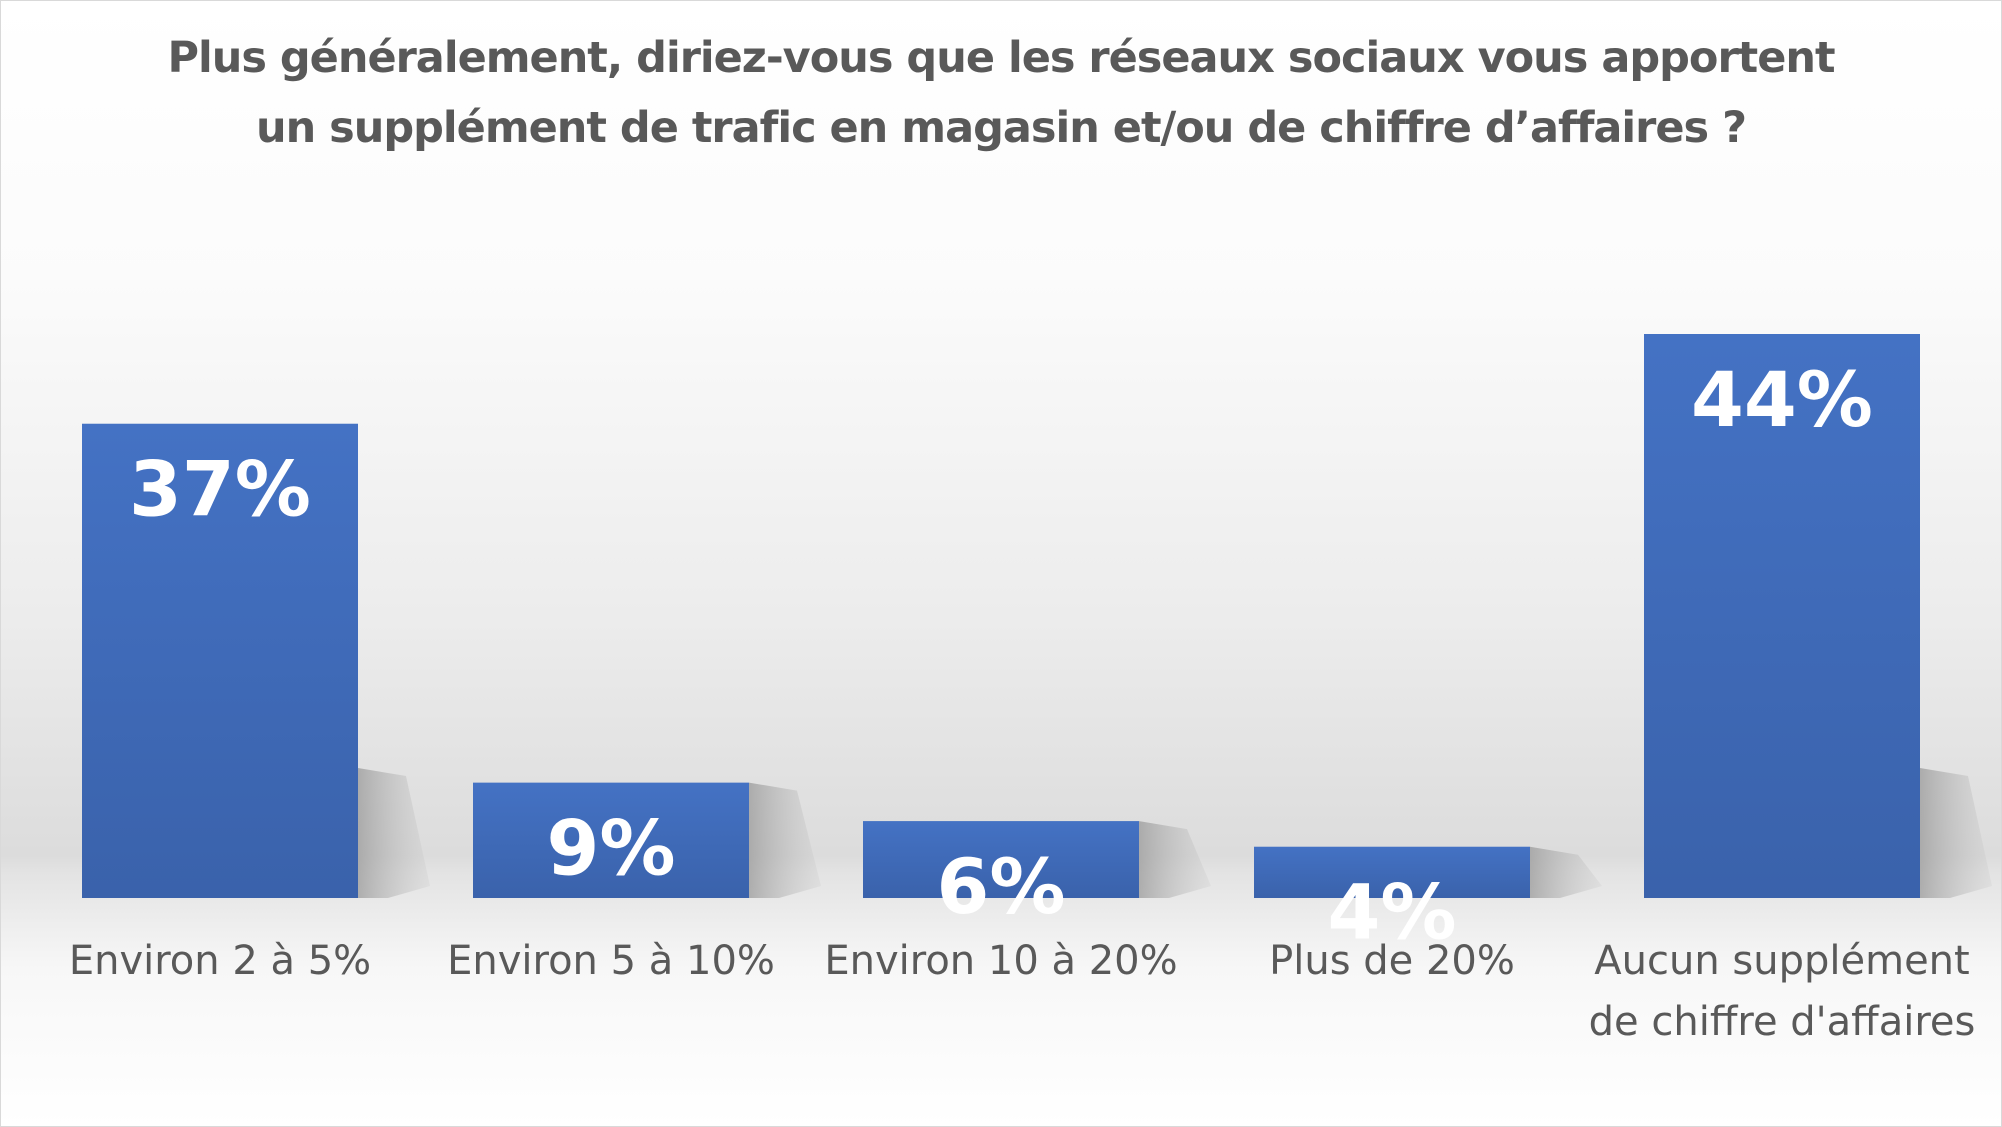  What do you see at coordinates (1392, 961) in the screenshot?
I see `category-label: Plus de 20%` at bounding box center [1392, 961].